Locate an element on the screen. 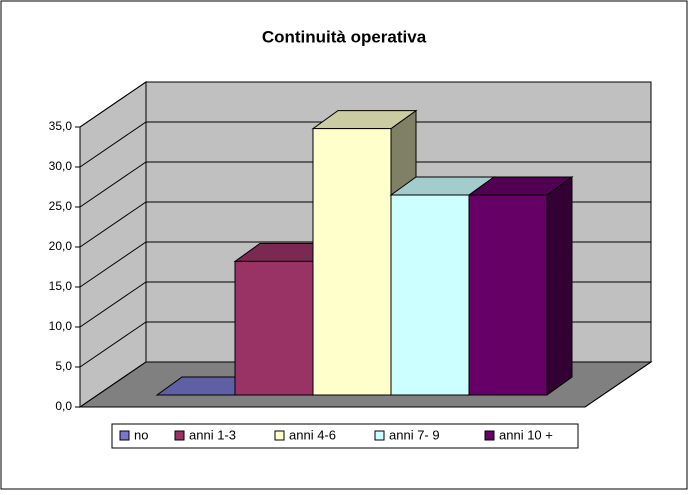  y-tick-label: 0,0 is located at coordinates (63, 406).